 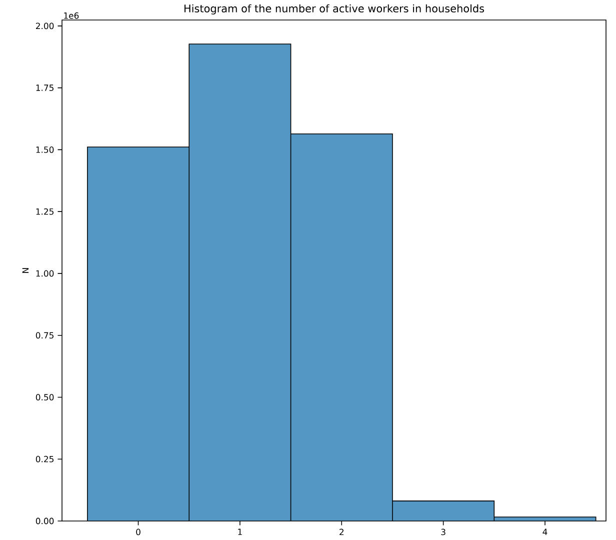 I want to click on y-tick-label: 1.25, so click(x=45, y=211).